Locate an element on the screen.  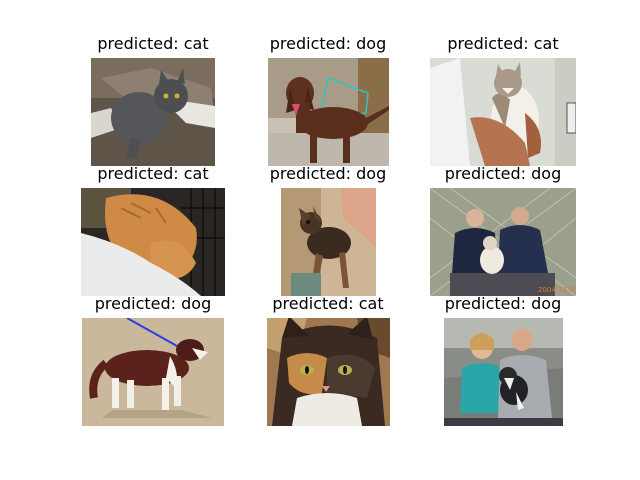
photo-grey-cat is located at coordinates (153, 112).